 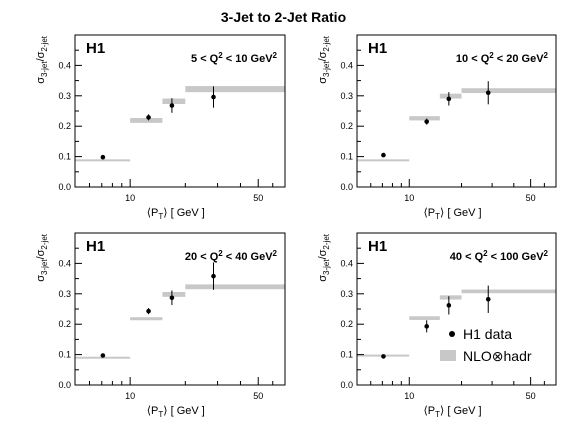 I want to click on q2-range-label: 10 < Q2 < 20 GeV2, so click(x=502, y=58).